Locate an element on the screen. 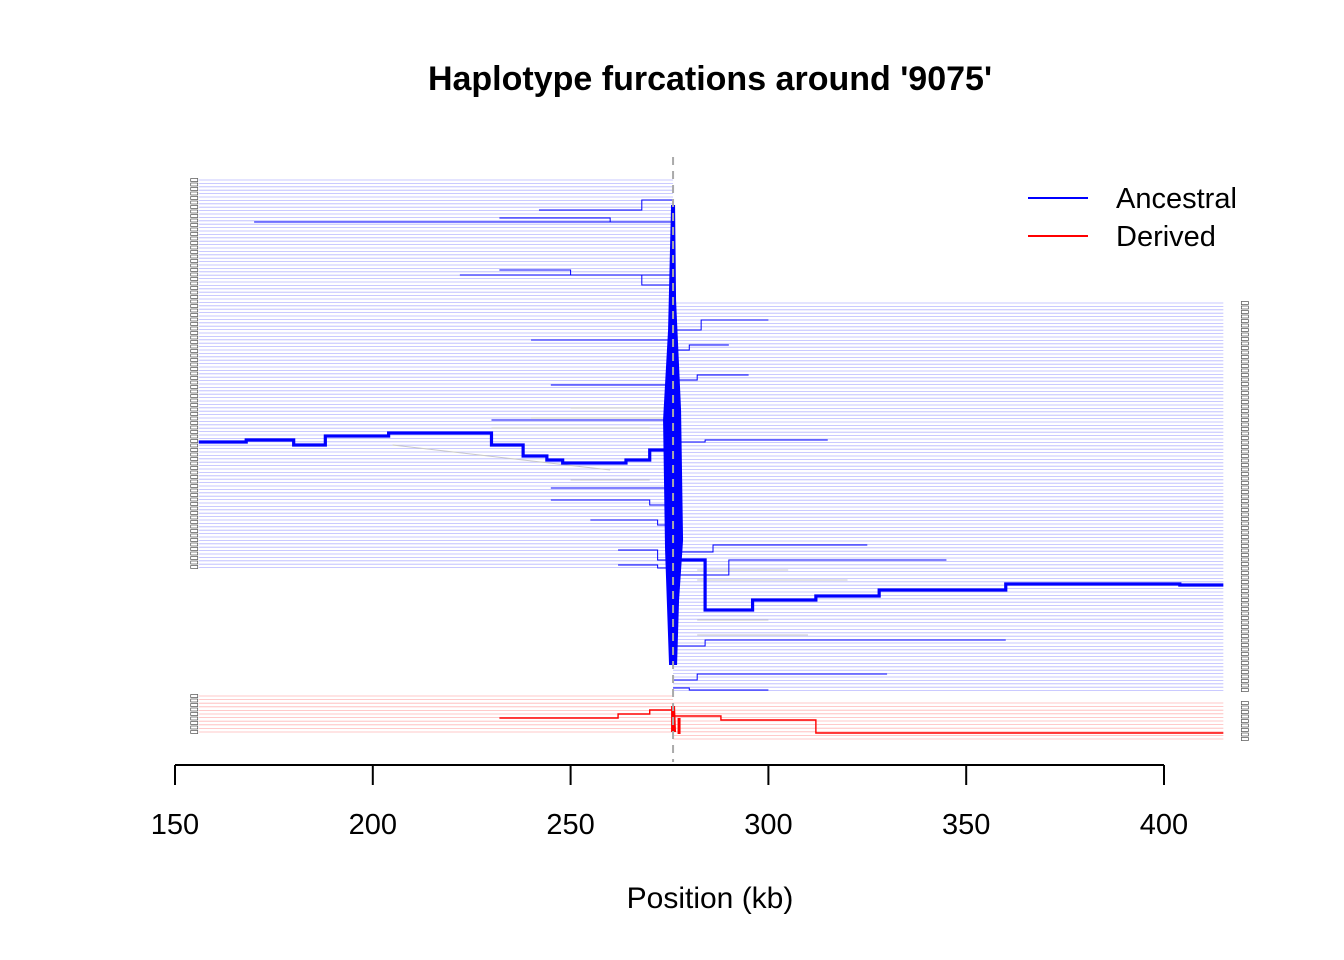 This screenshot has height=960, width=1344. legend: Ancestral Derived is located at coordinates (1132, 218).